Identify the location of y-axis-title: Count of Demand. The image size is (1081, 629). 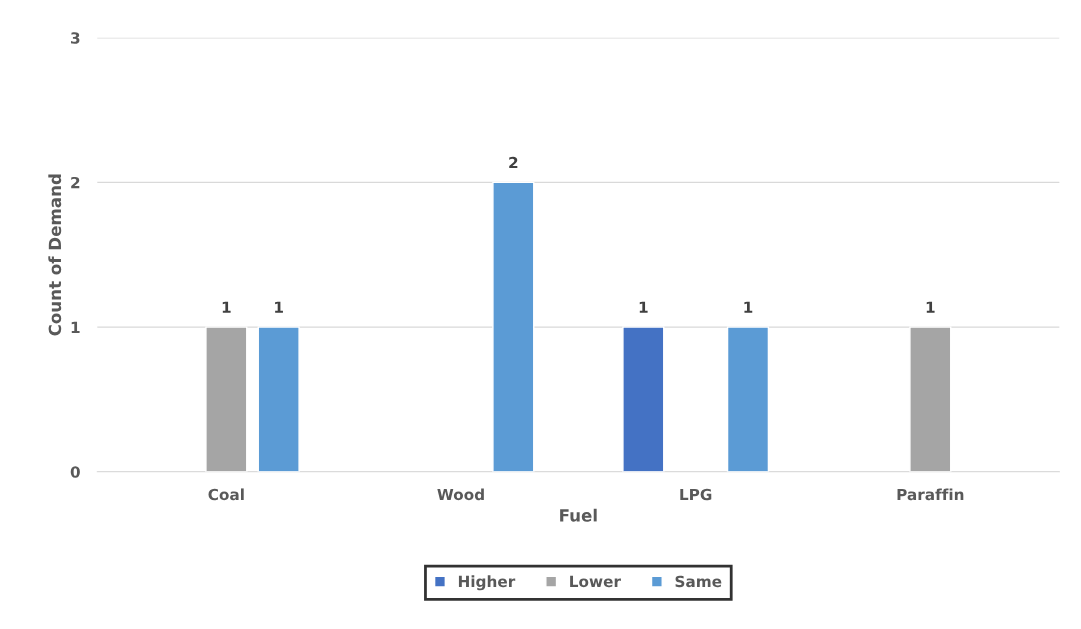
(55, 255).